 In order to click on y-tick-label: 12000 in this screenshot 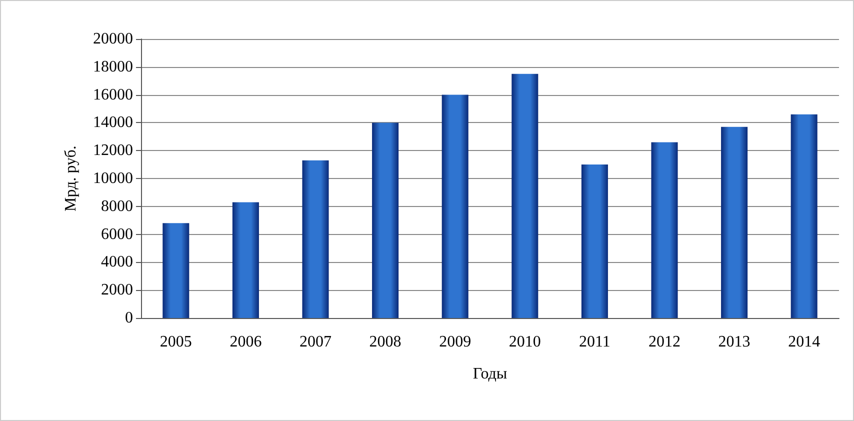, I will do `click(113, 151)`.